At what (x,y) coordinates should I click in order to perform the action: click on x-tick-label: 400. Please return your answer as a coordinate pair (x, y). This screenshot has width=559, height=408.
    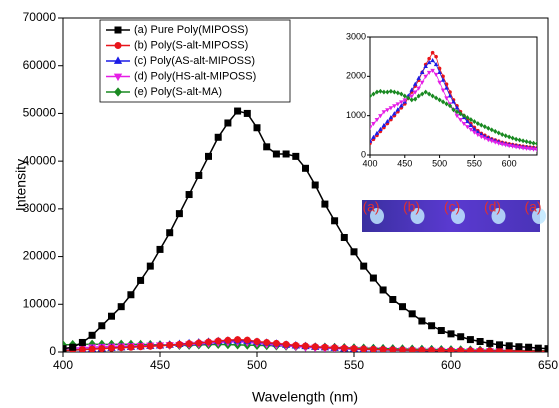
    Looking at the image, I should click on (63, 365).